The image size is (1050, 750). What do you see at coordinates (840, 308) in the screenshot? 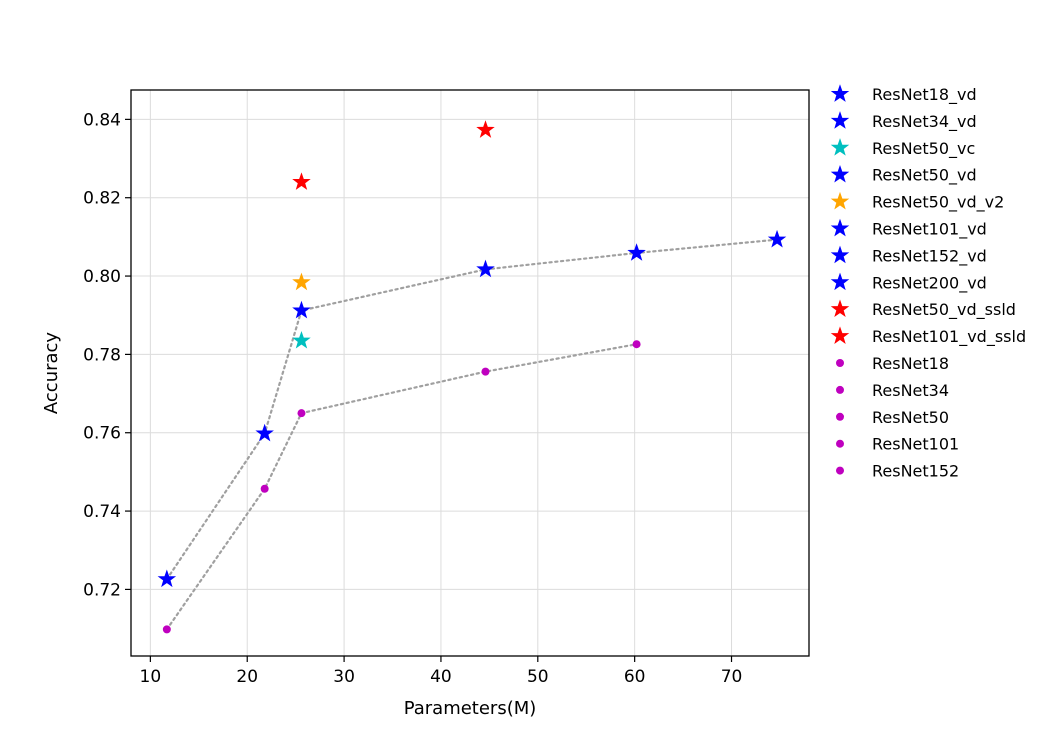
I see `legend-marker-resnet50-vd-ssld` at bounding box center [840, 308].